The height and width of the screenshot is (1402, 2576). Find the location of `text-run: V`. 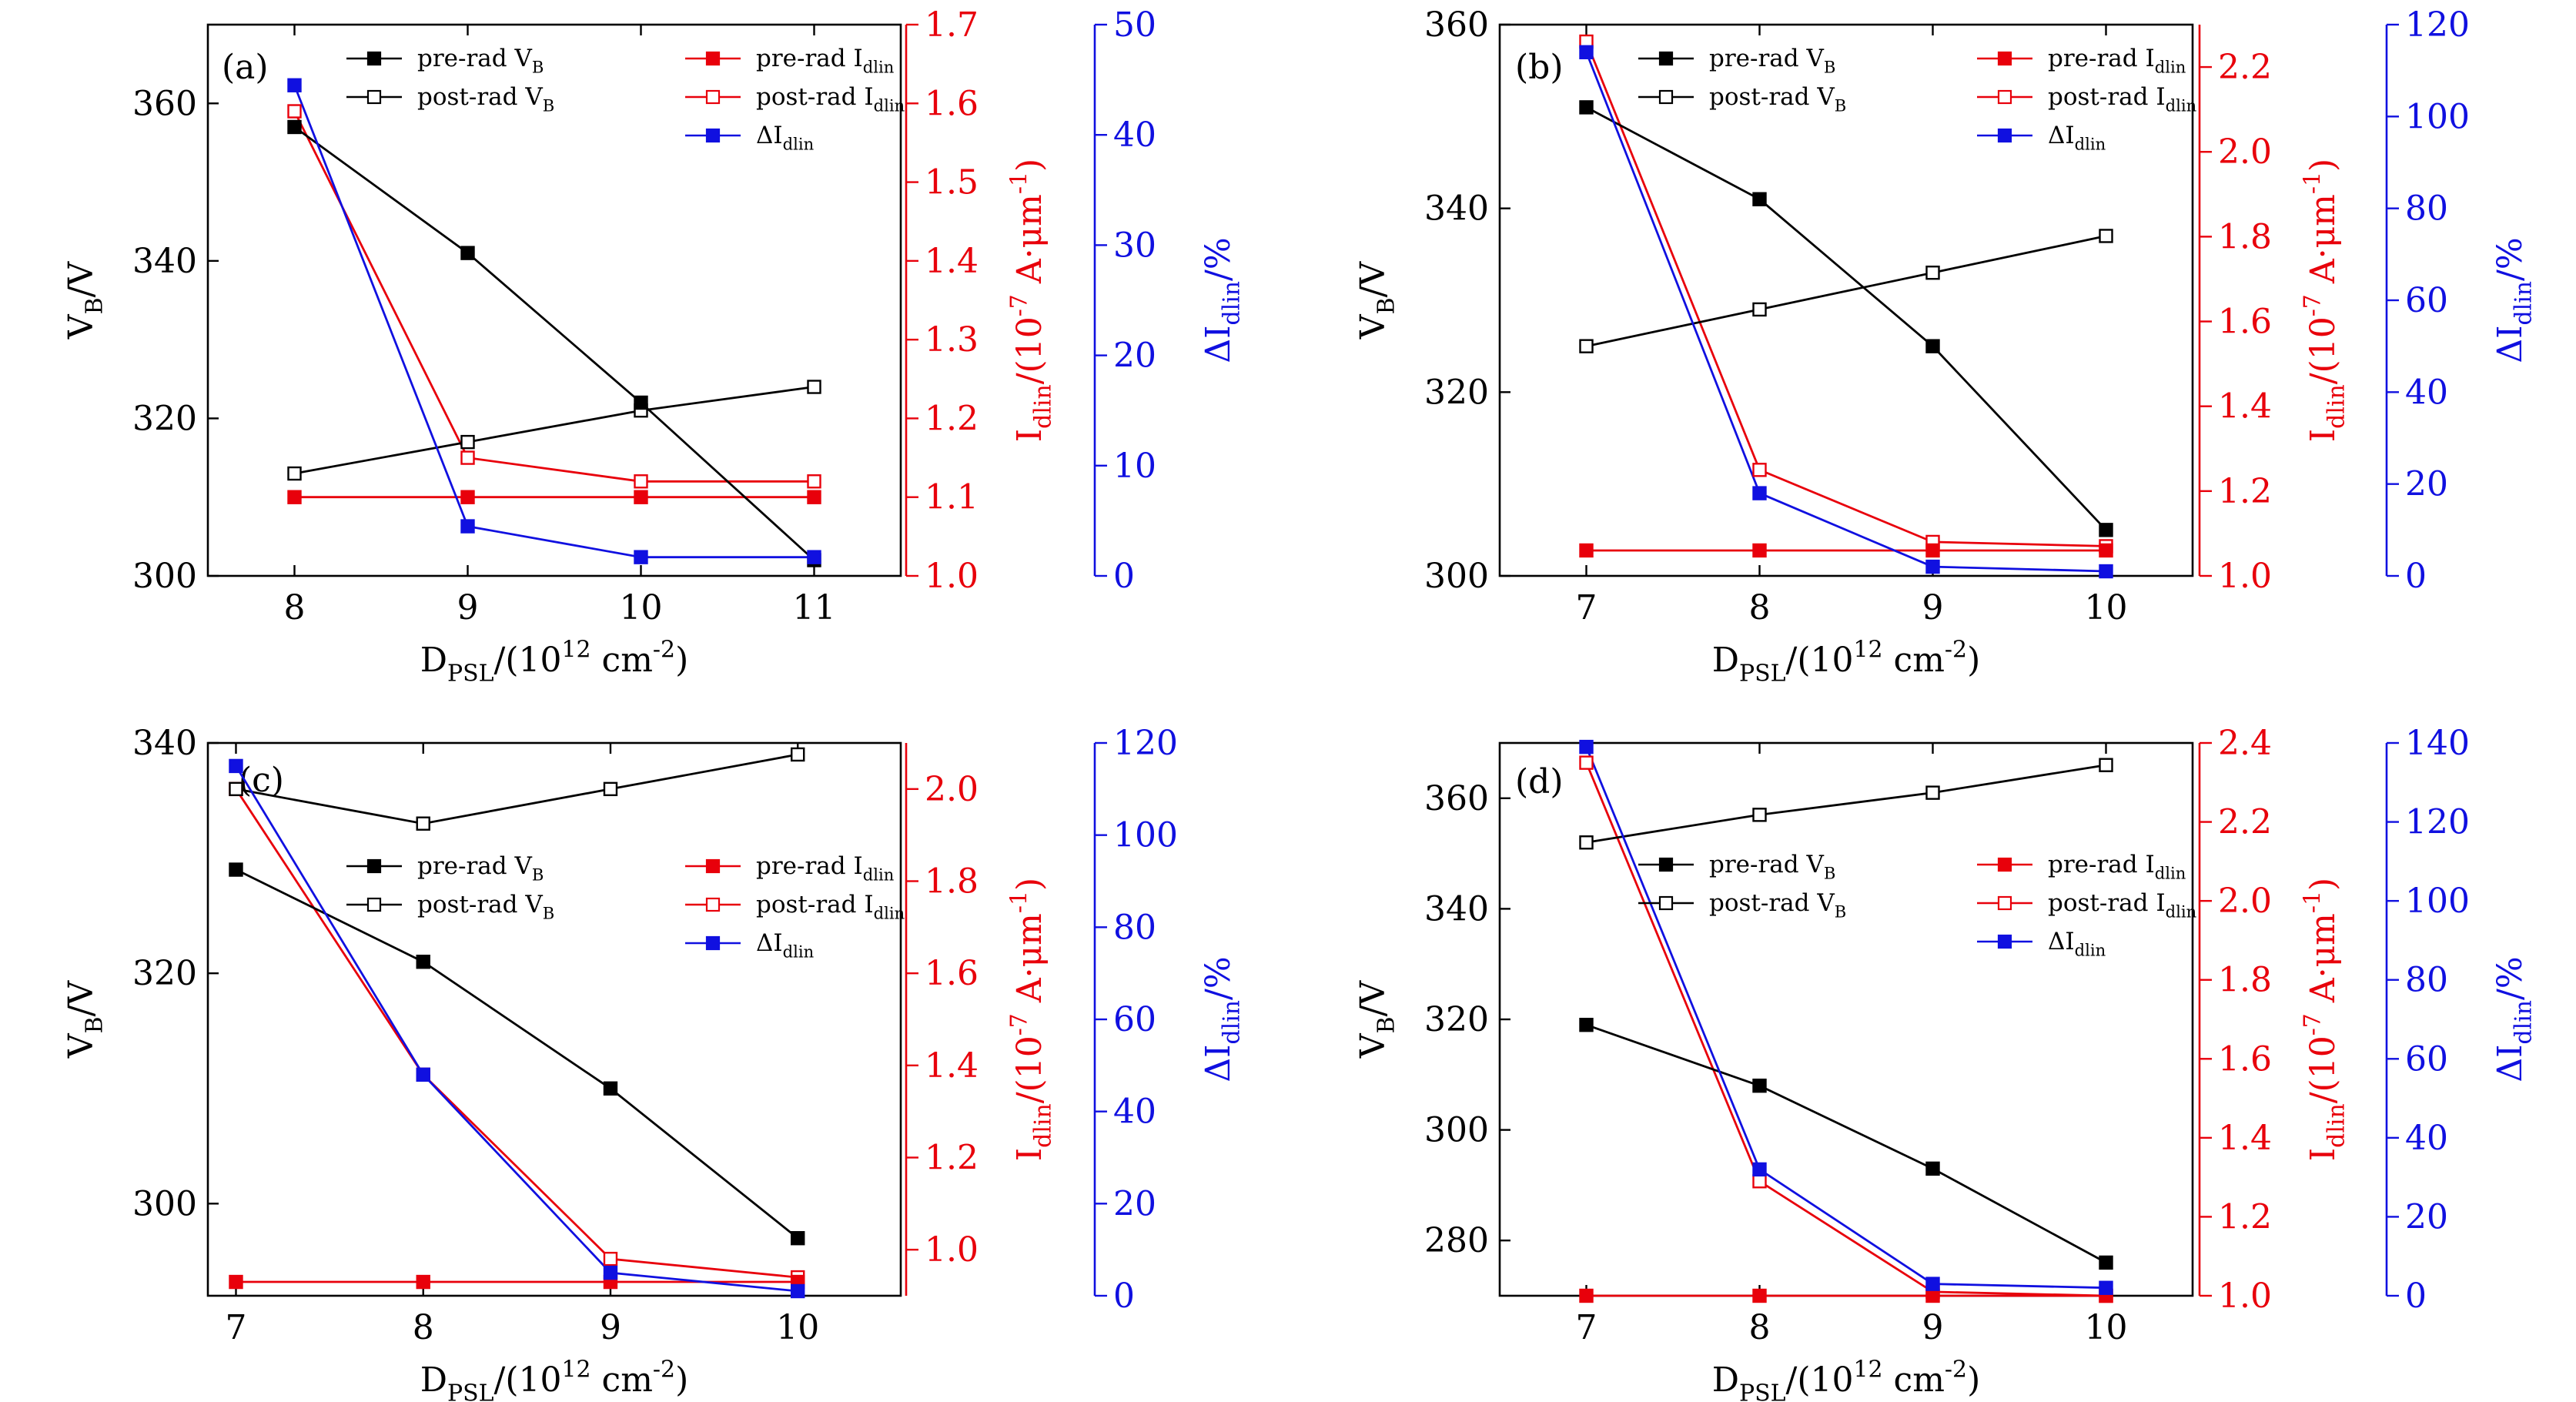

text-run: V is located at coordinates (1373, 1046).